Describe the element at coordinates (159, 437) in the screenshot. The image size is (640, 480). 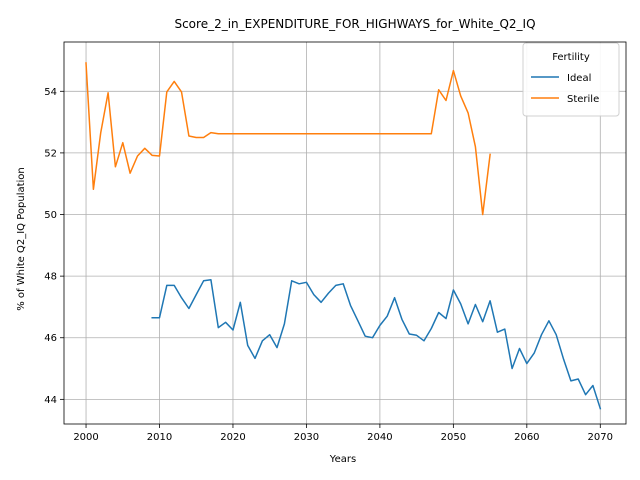
I see `x-tick-label: 2010` at that location.